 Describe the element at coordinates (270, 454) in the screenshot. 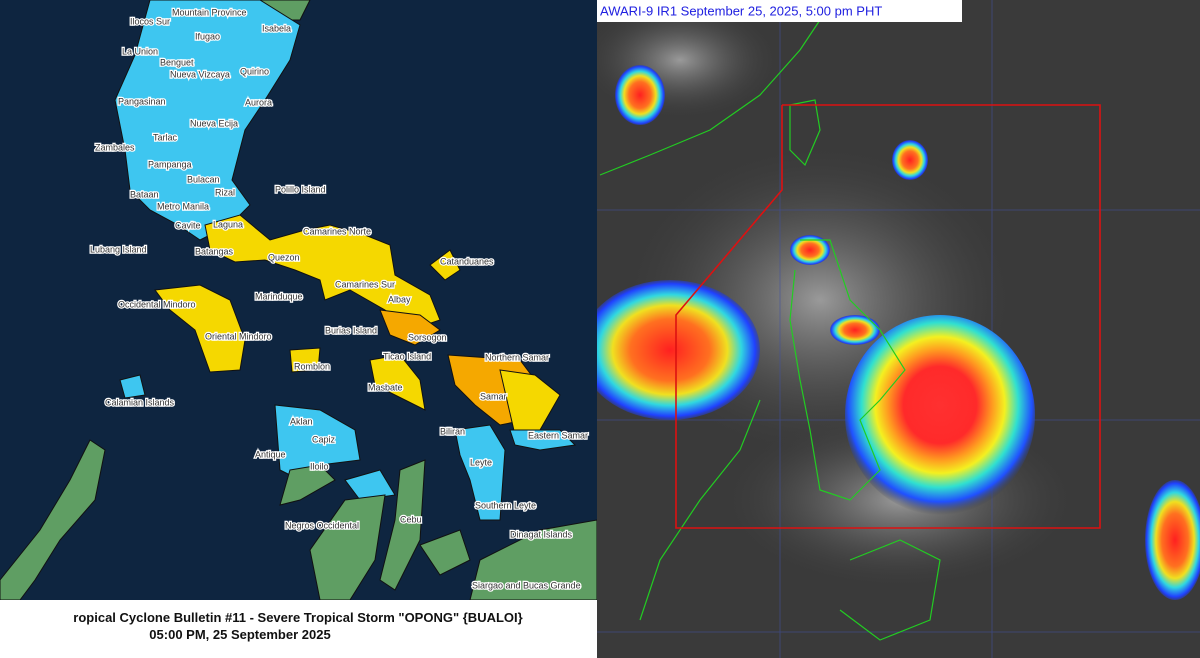

I see `province-label: Antique` at that location.